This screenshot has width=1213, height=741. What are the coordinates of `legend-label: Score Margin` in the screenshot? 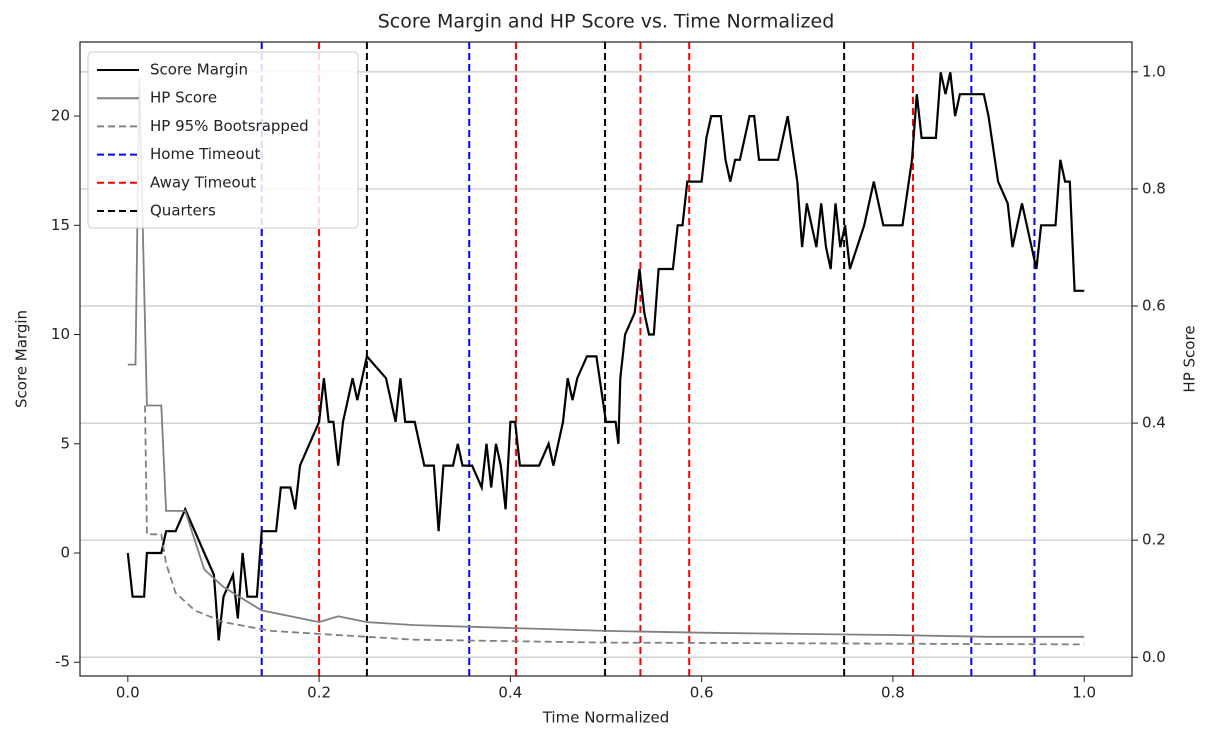 It's located at (199, 70).